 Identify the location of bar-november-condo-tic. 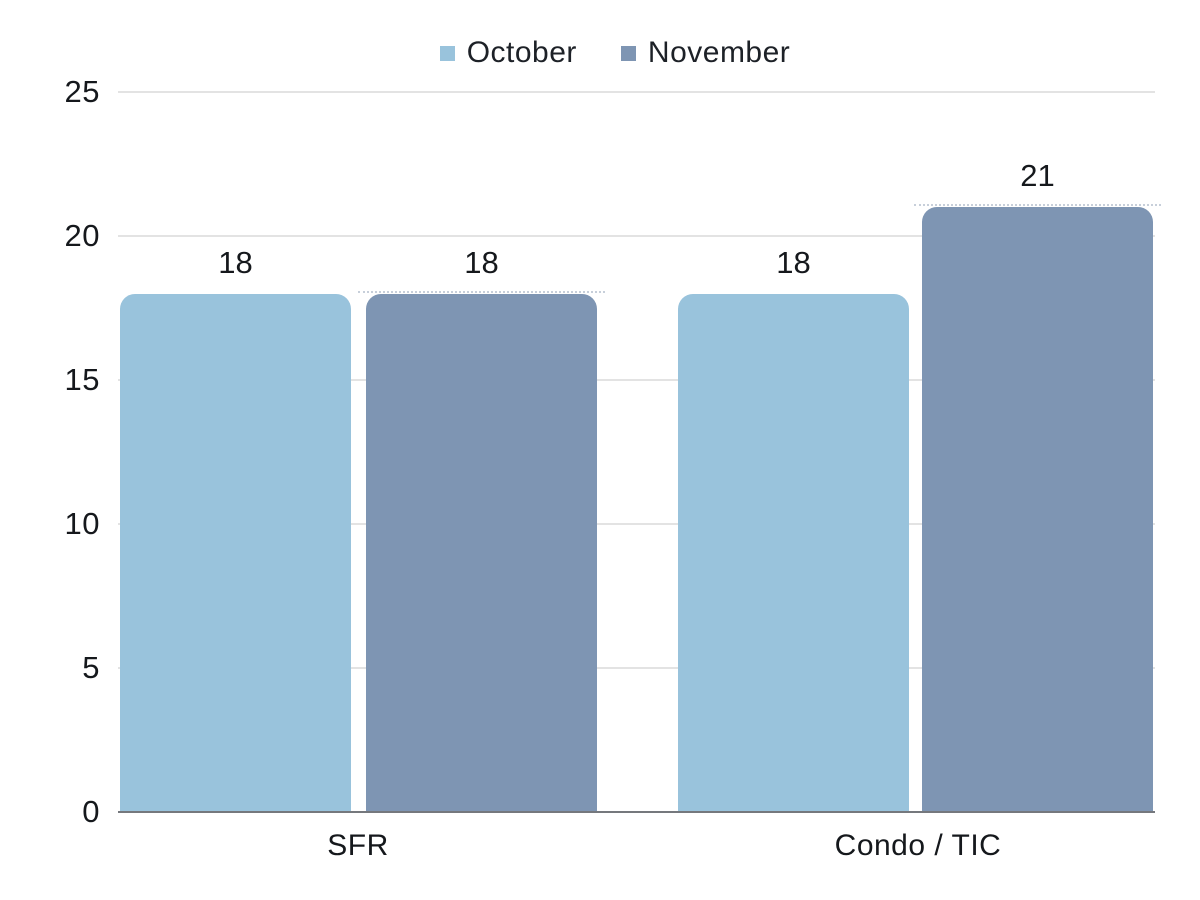
(1037, 508).